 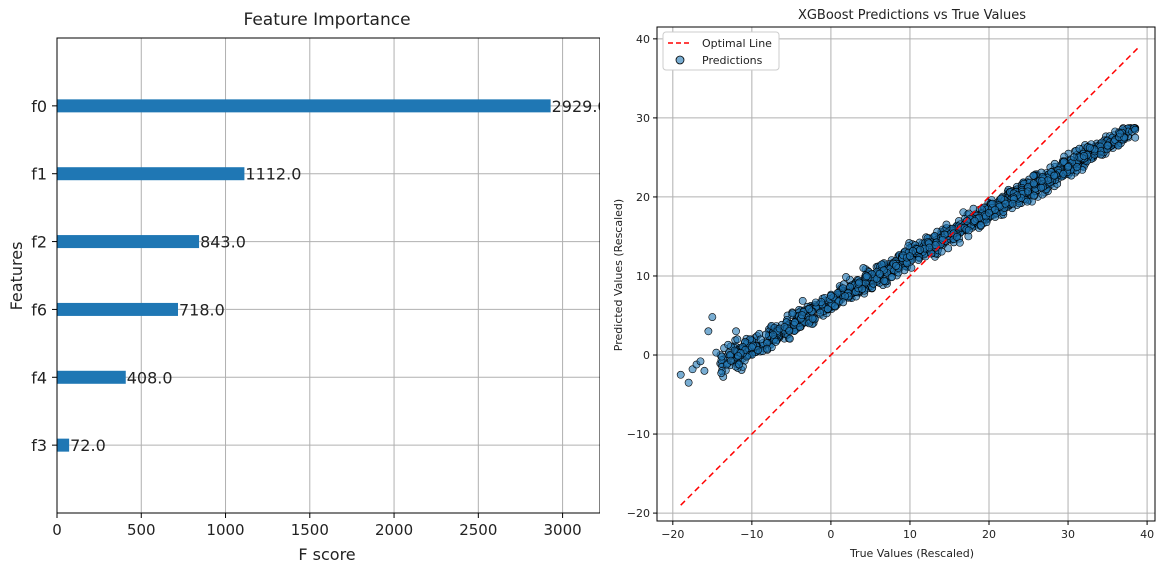 What do you see at coordinates (721, 51) in the screenshot?
I see `legend-box` at bounding box center [721, 51].